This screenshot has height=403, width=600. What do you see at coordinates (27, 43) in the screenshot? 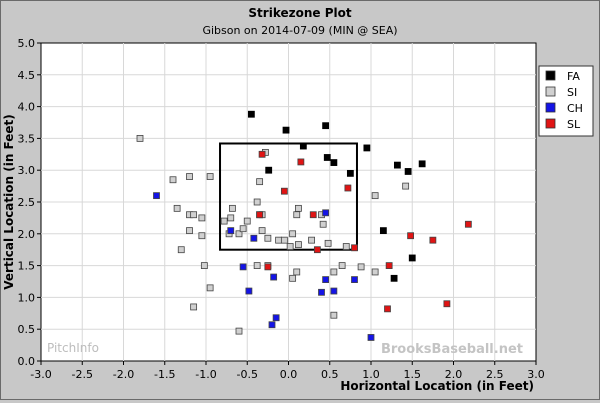
I see `y-tick-label: 5.0` at bounding box center [27, 43].